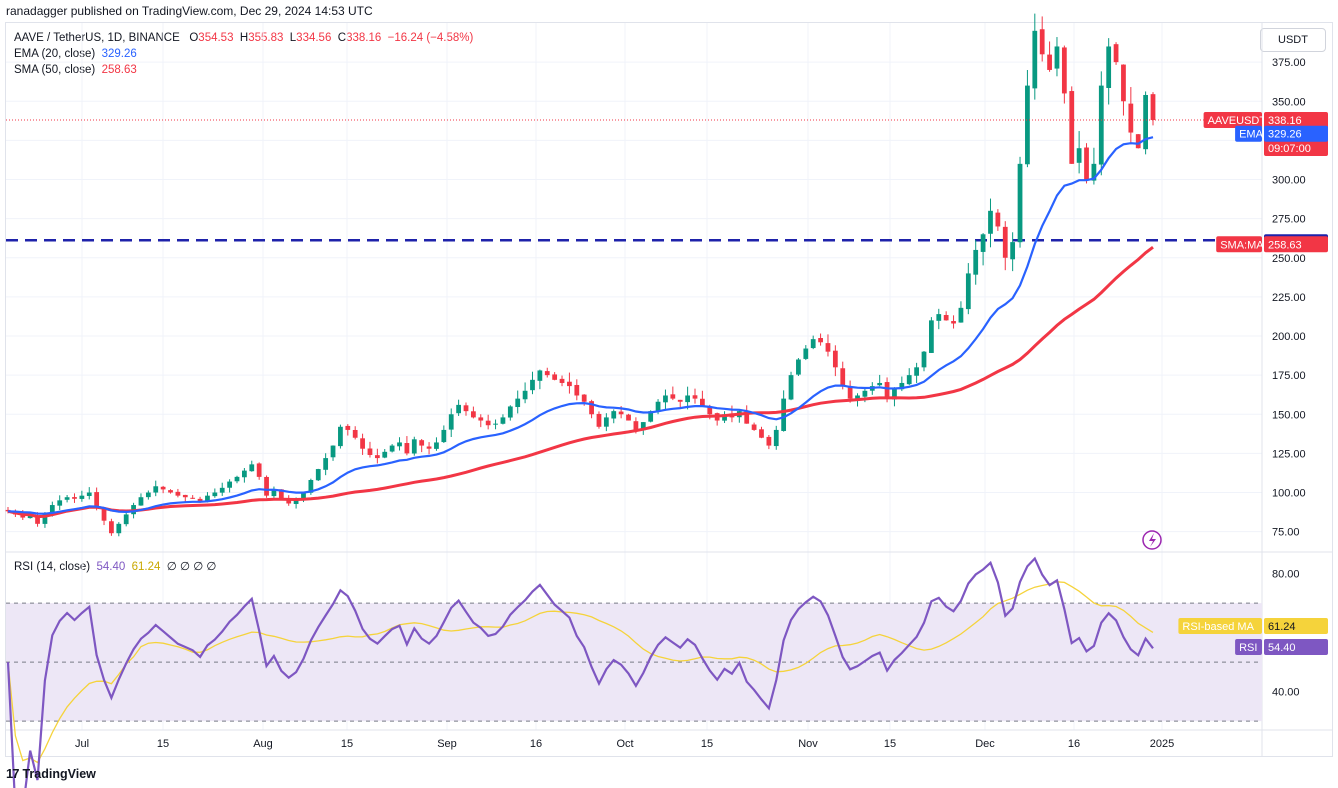 The width and height of the screenshot is (1338, 788). Describe the element at coordinates (55, 54) in the screenshot. I see `ema-label: EMA (20, close)` at that location.